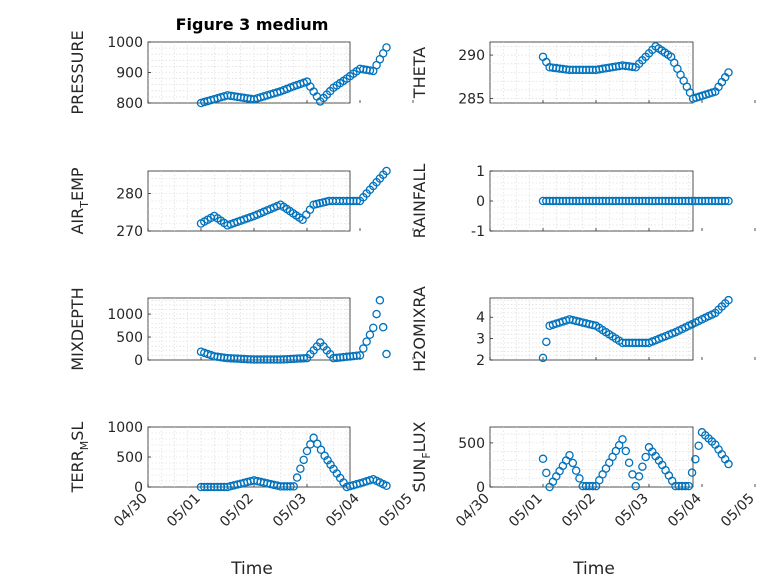 The width and height of the screenshot is (778, 583). Describe the element at coordinates (526, 511) in the screenshot. I see `x-tick-label: 05/01` at that location.